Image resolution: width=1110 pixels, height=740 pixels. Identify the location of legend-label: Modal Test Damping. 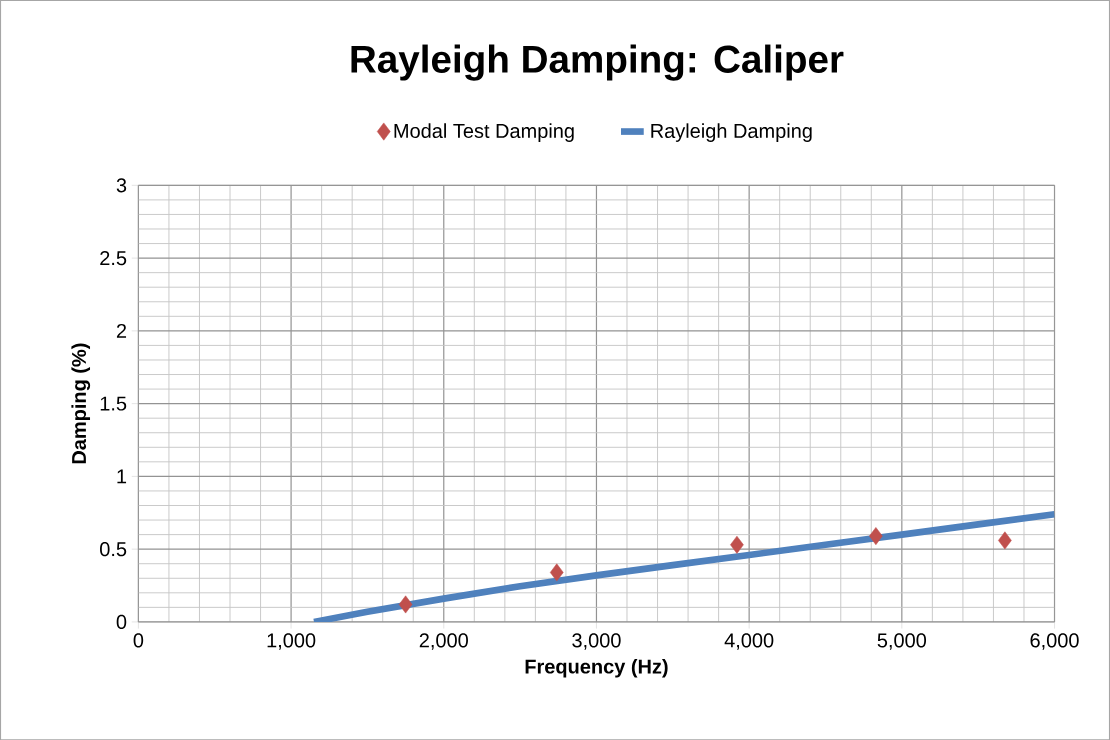
(484, 132).